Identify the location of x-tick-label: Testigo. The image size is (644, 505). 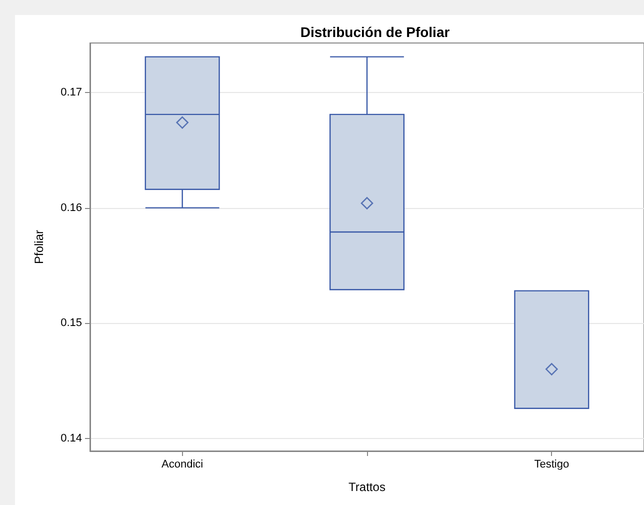
(552, 464).